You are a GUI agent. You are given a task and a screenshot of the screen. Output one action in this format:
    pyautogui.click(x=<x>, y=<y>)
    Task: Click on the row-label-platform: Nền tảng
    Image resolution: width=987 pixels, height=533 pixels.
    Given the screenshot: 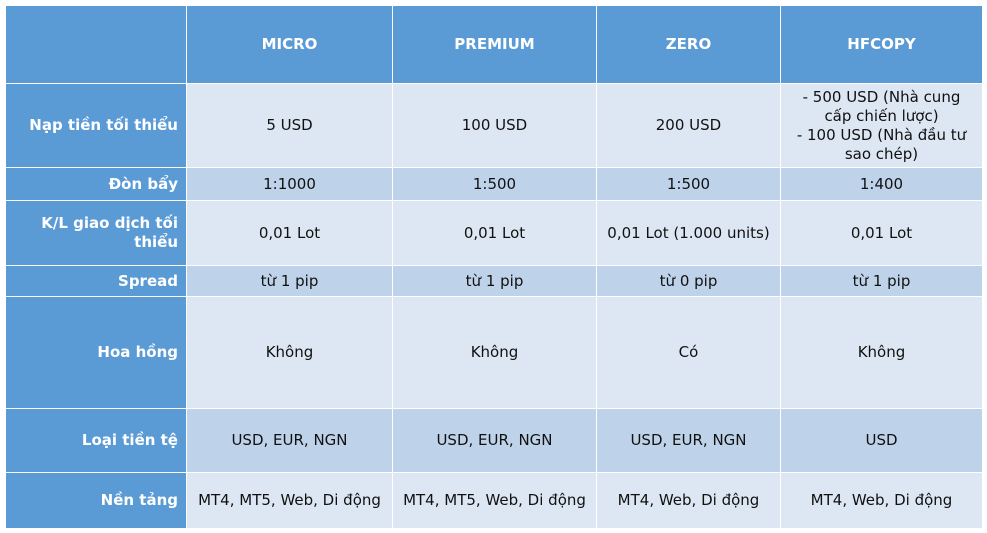 What is the action you would take?
    pyautogui.click(x=96, y=500)
    